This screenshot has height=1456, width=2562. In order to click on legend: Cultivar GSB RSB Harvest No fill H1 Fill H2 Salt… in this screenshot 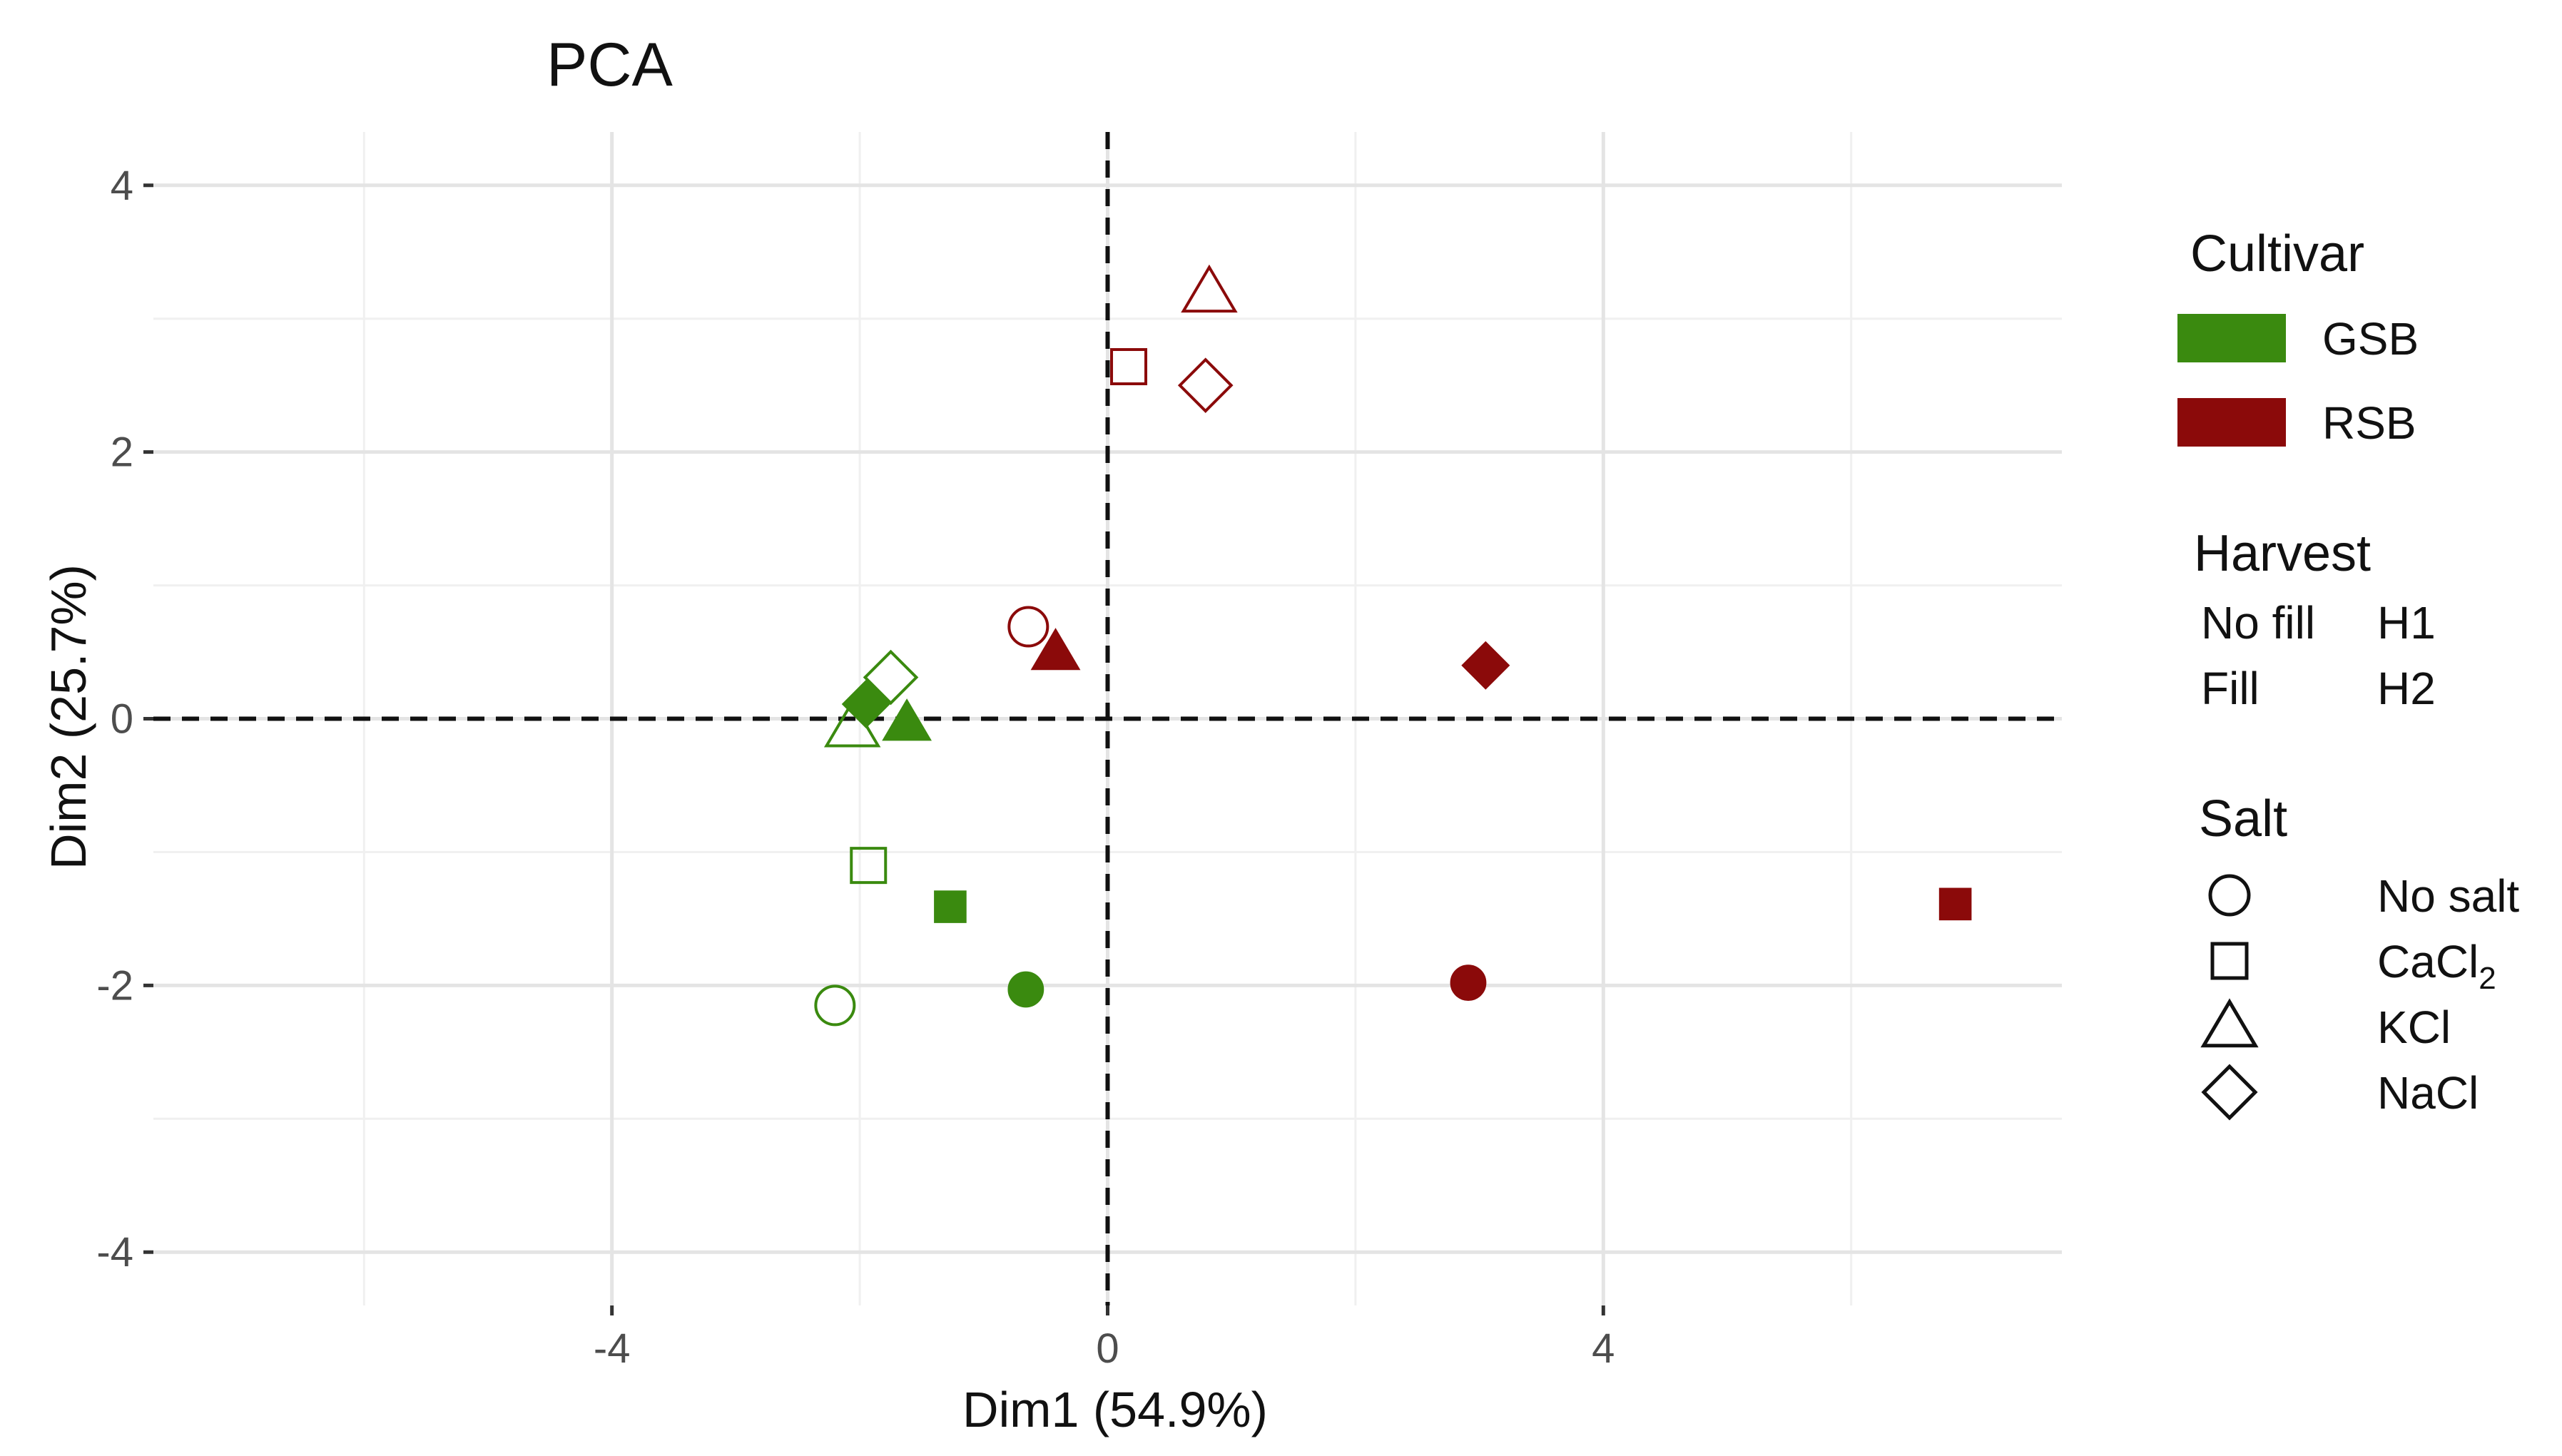, I will do `click(2348, 673)`.